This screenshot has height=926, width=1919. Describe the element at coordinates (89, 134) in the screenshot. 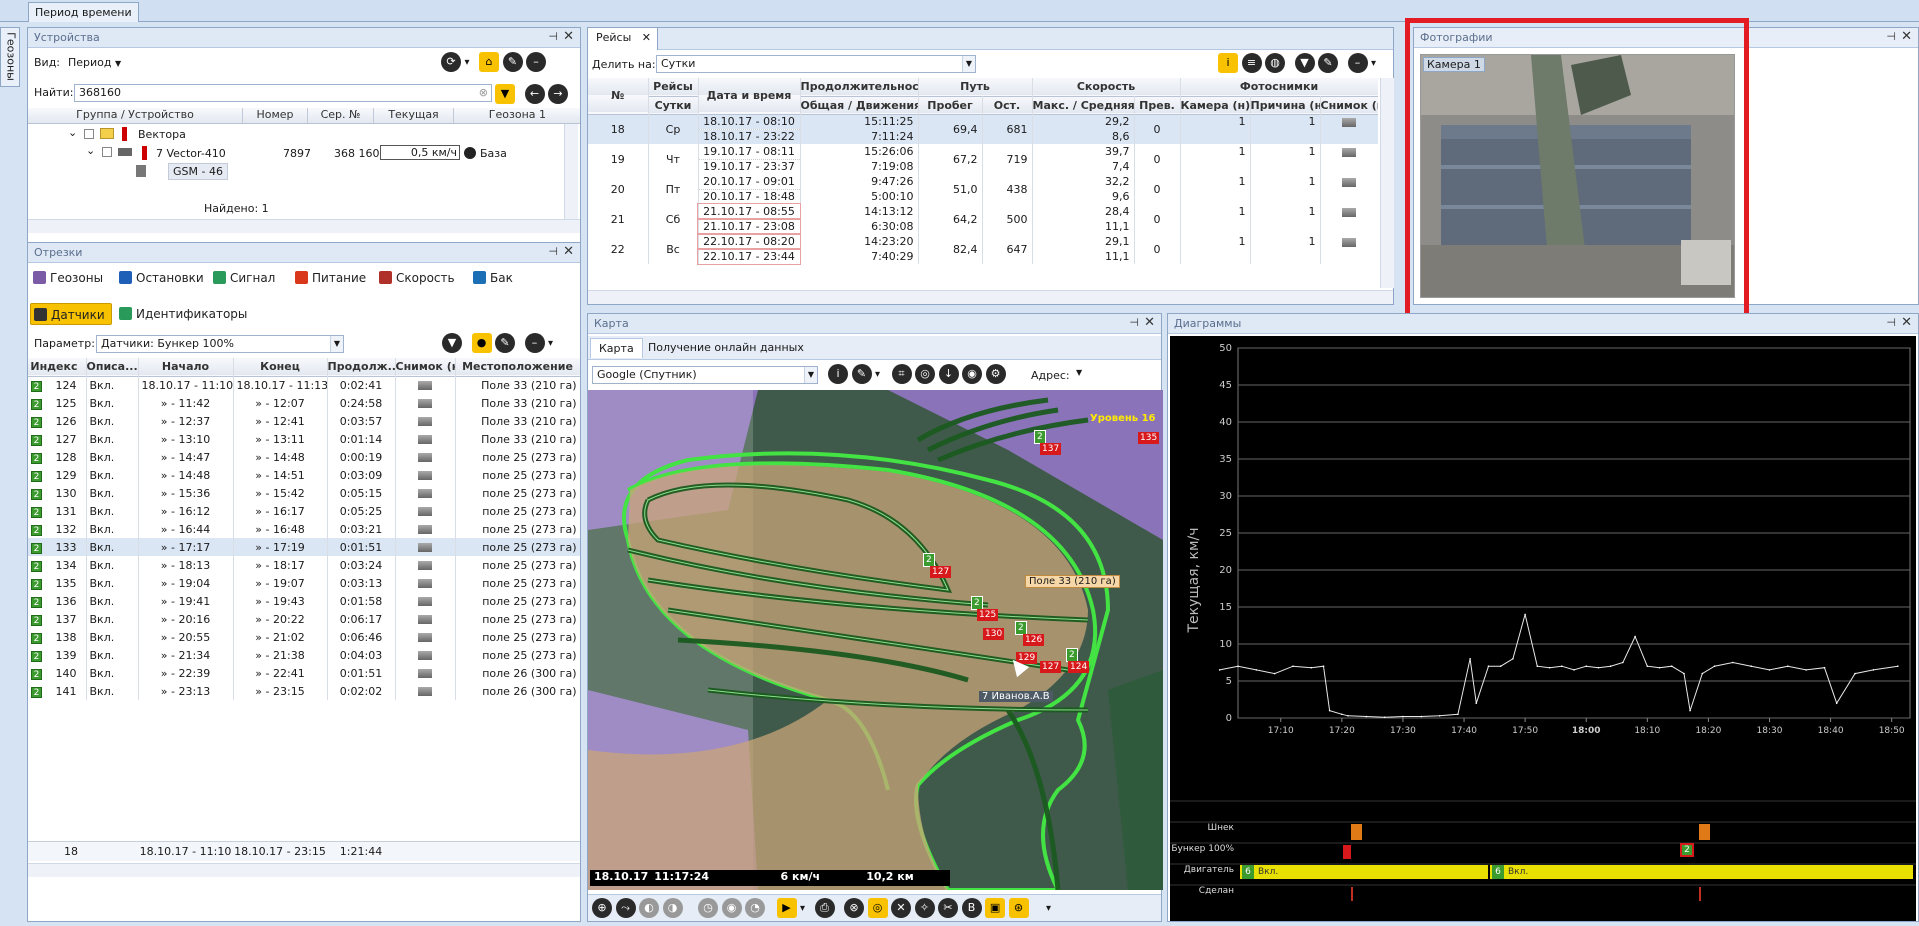

I see `checkbox` at that location.